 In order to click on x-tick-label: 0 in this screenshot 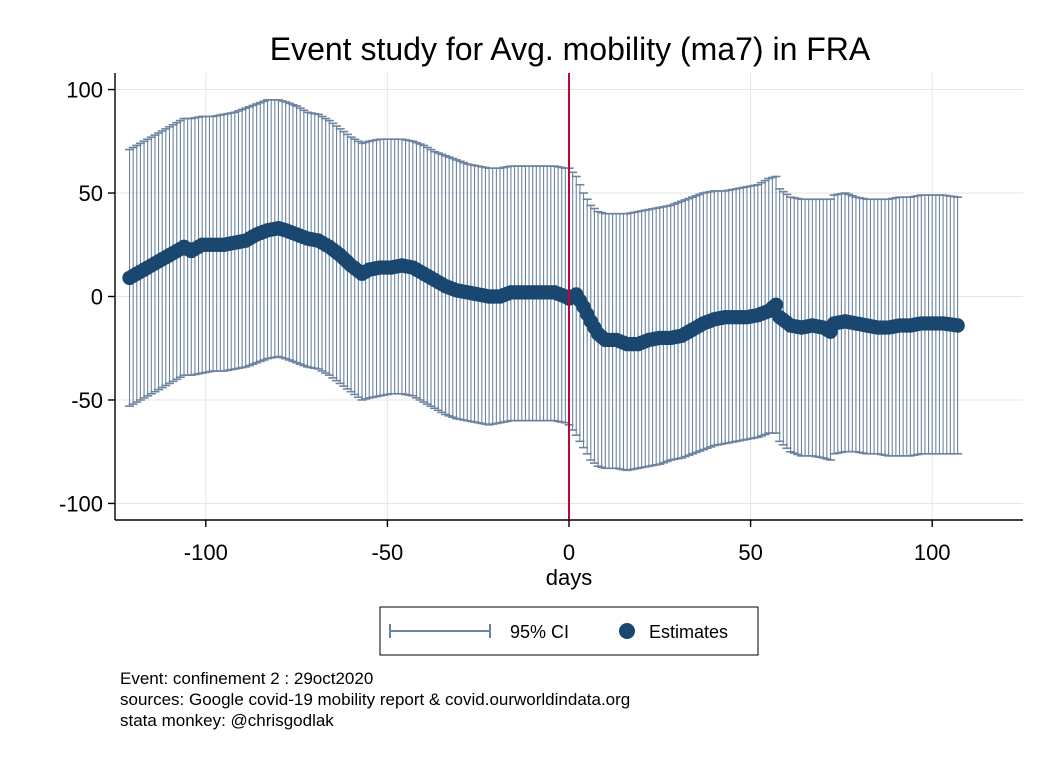, I will do `click(569, 552)`.